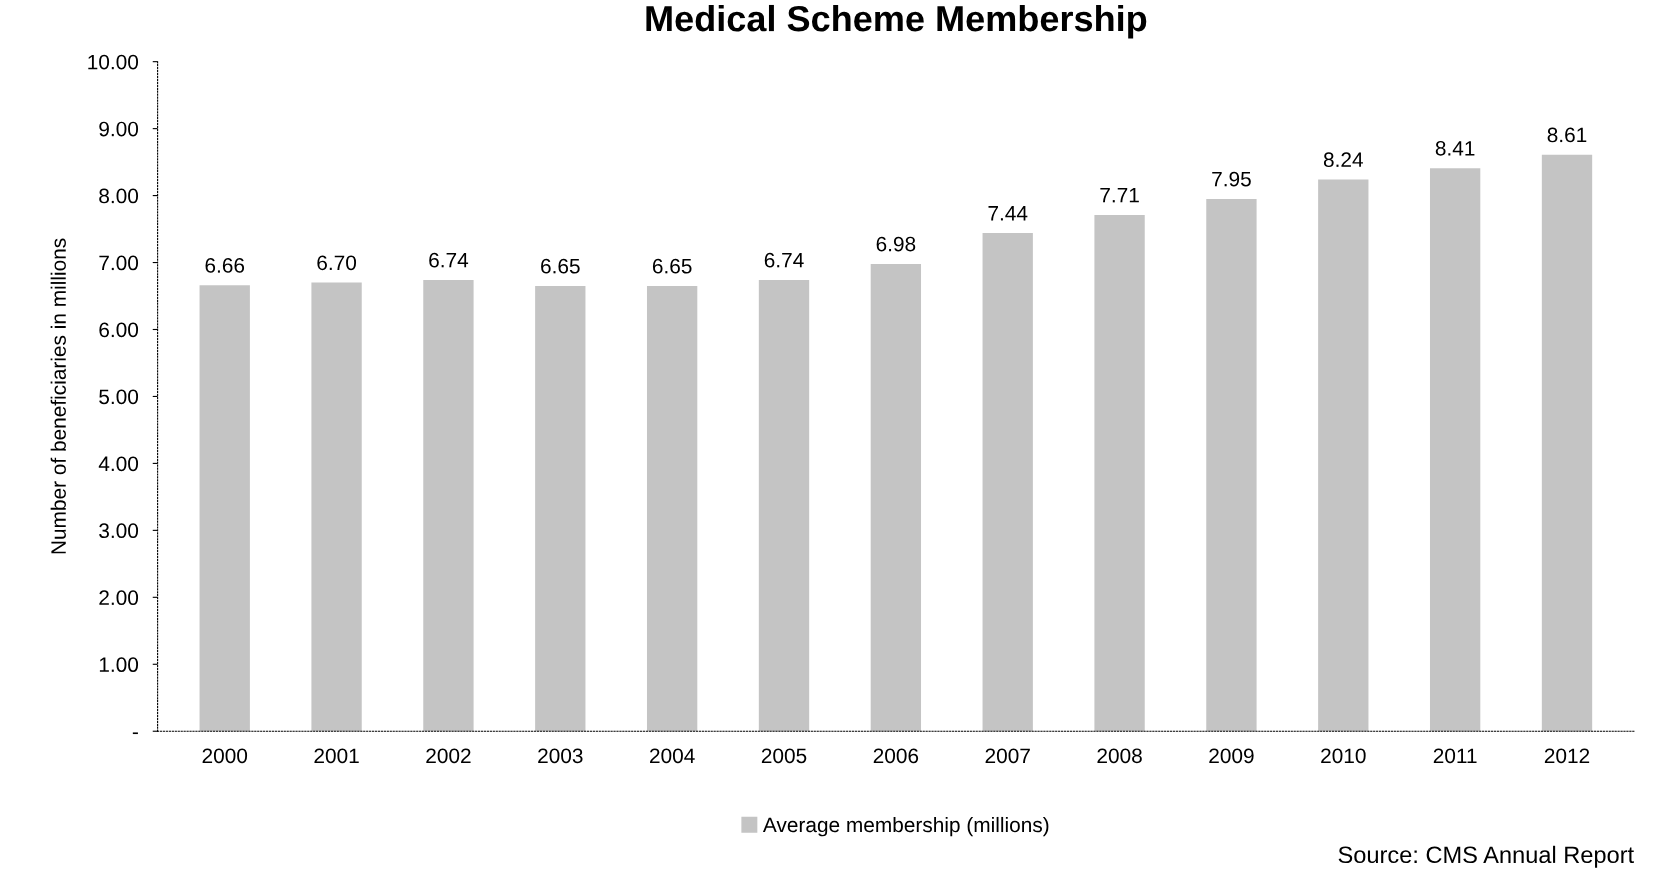 The height and width of the screenshot is (881, 1659). Describe the element at coordinates (448, 756) in the screenshot. I see `x-tick-label: 2002` at that location.